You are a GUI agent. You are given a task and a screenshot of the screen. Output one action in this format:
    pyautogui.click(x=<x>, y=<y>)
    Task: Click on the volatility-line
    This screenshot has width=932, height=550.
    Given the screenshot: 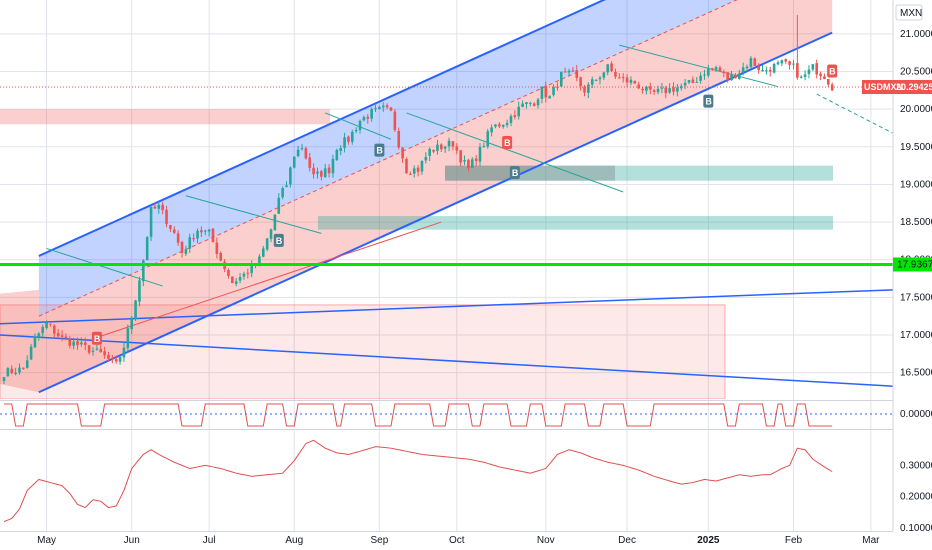 What is the action you would take?
    pyautogui.click(x=418, y=481)
    